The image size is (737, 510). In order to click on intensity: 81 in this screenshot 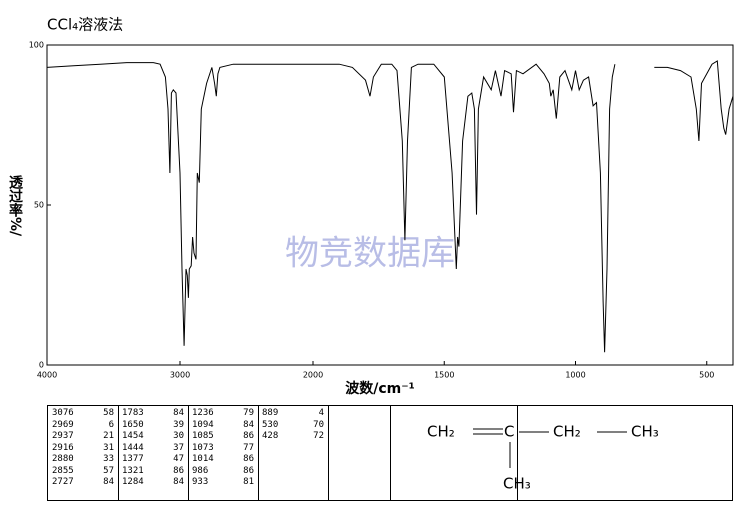, I will do `click(248, 482)`.